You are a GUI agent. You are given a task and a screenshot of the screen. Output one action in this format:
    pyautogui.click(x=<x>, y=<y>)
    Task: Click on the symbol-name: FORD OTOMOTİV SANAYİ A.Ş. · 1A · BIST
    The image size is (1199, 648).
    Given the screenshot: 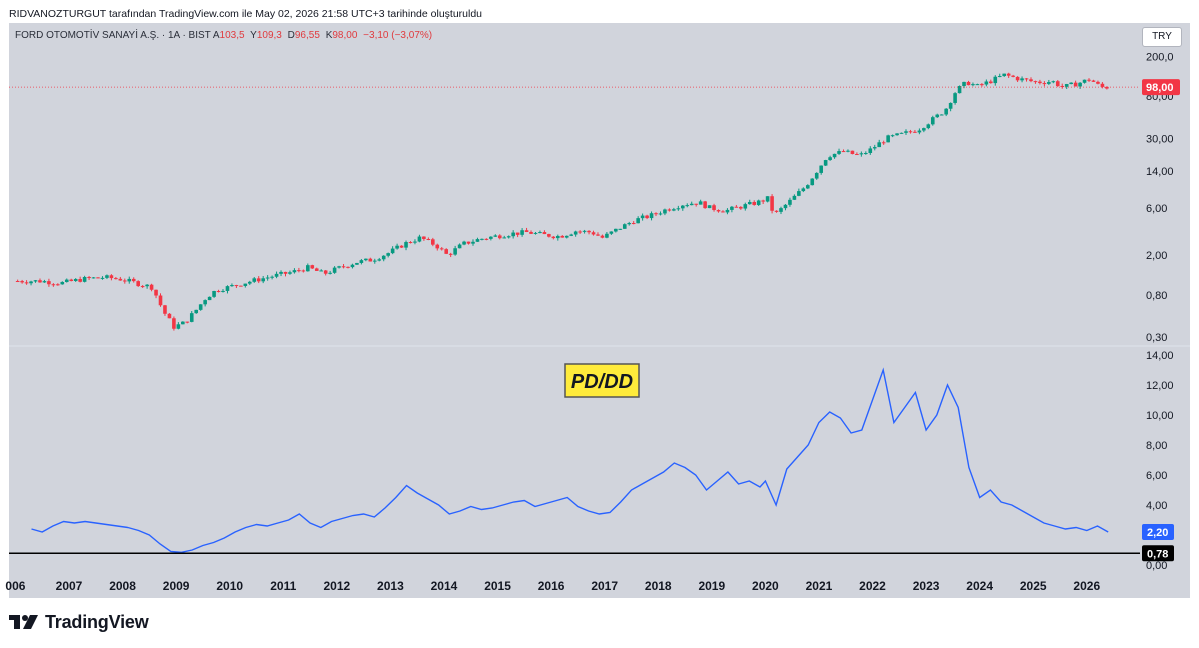 What is the action you would take?
    pyautogui.click(x=113, y=35)
    